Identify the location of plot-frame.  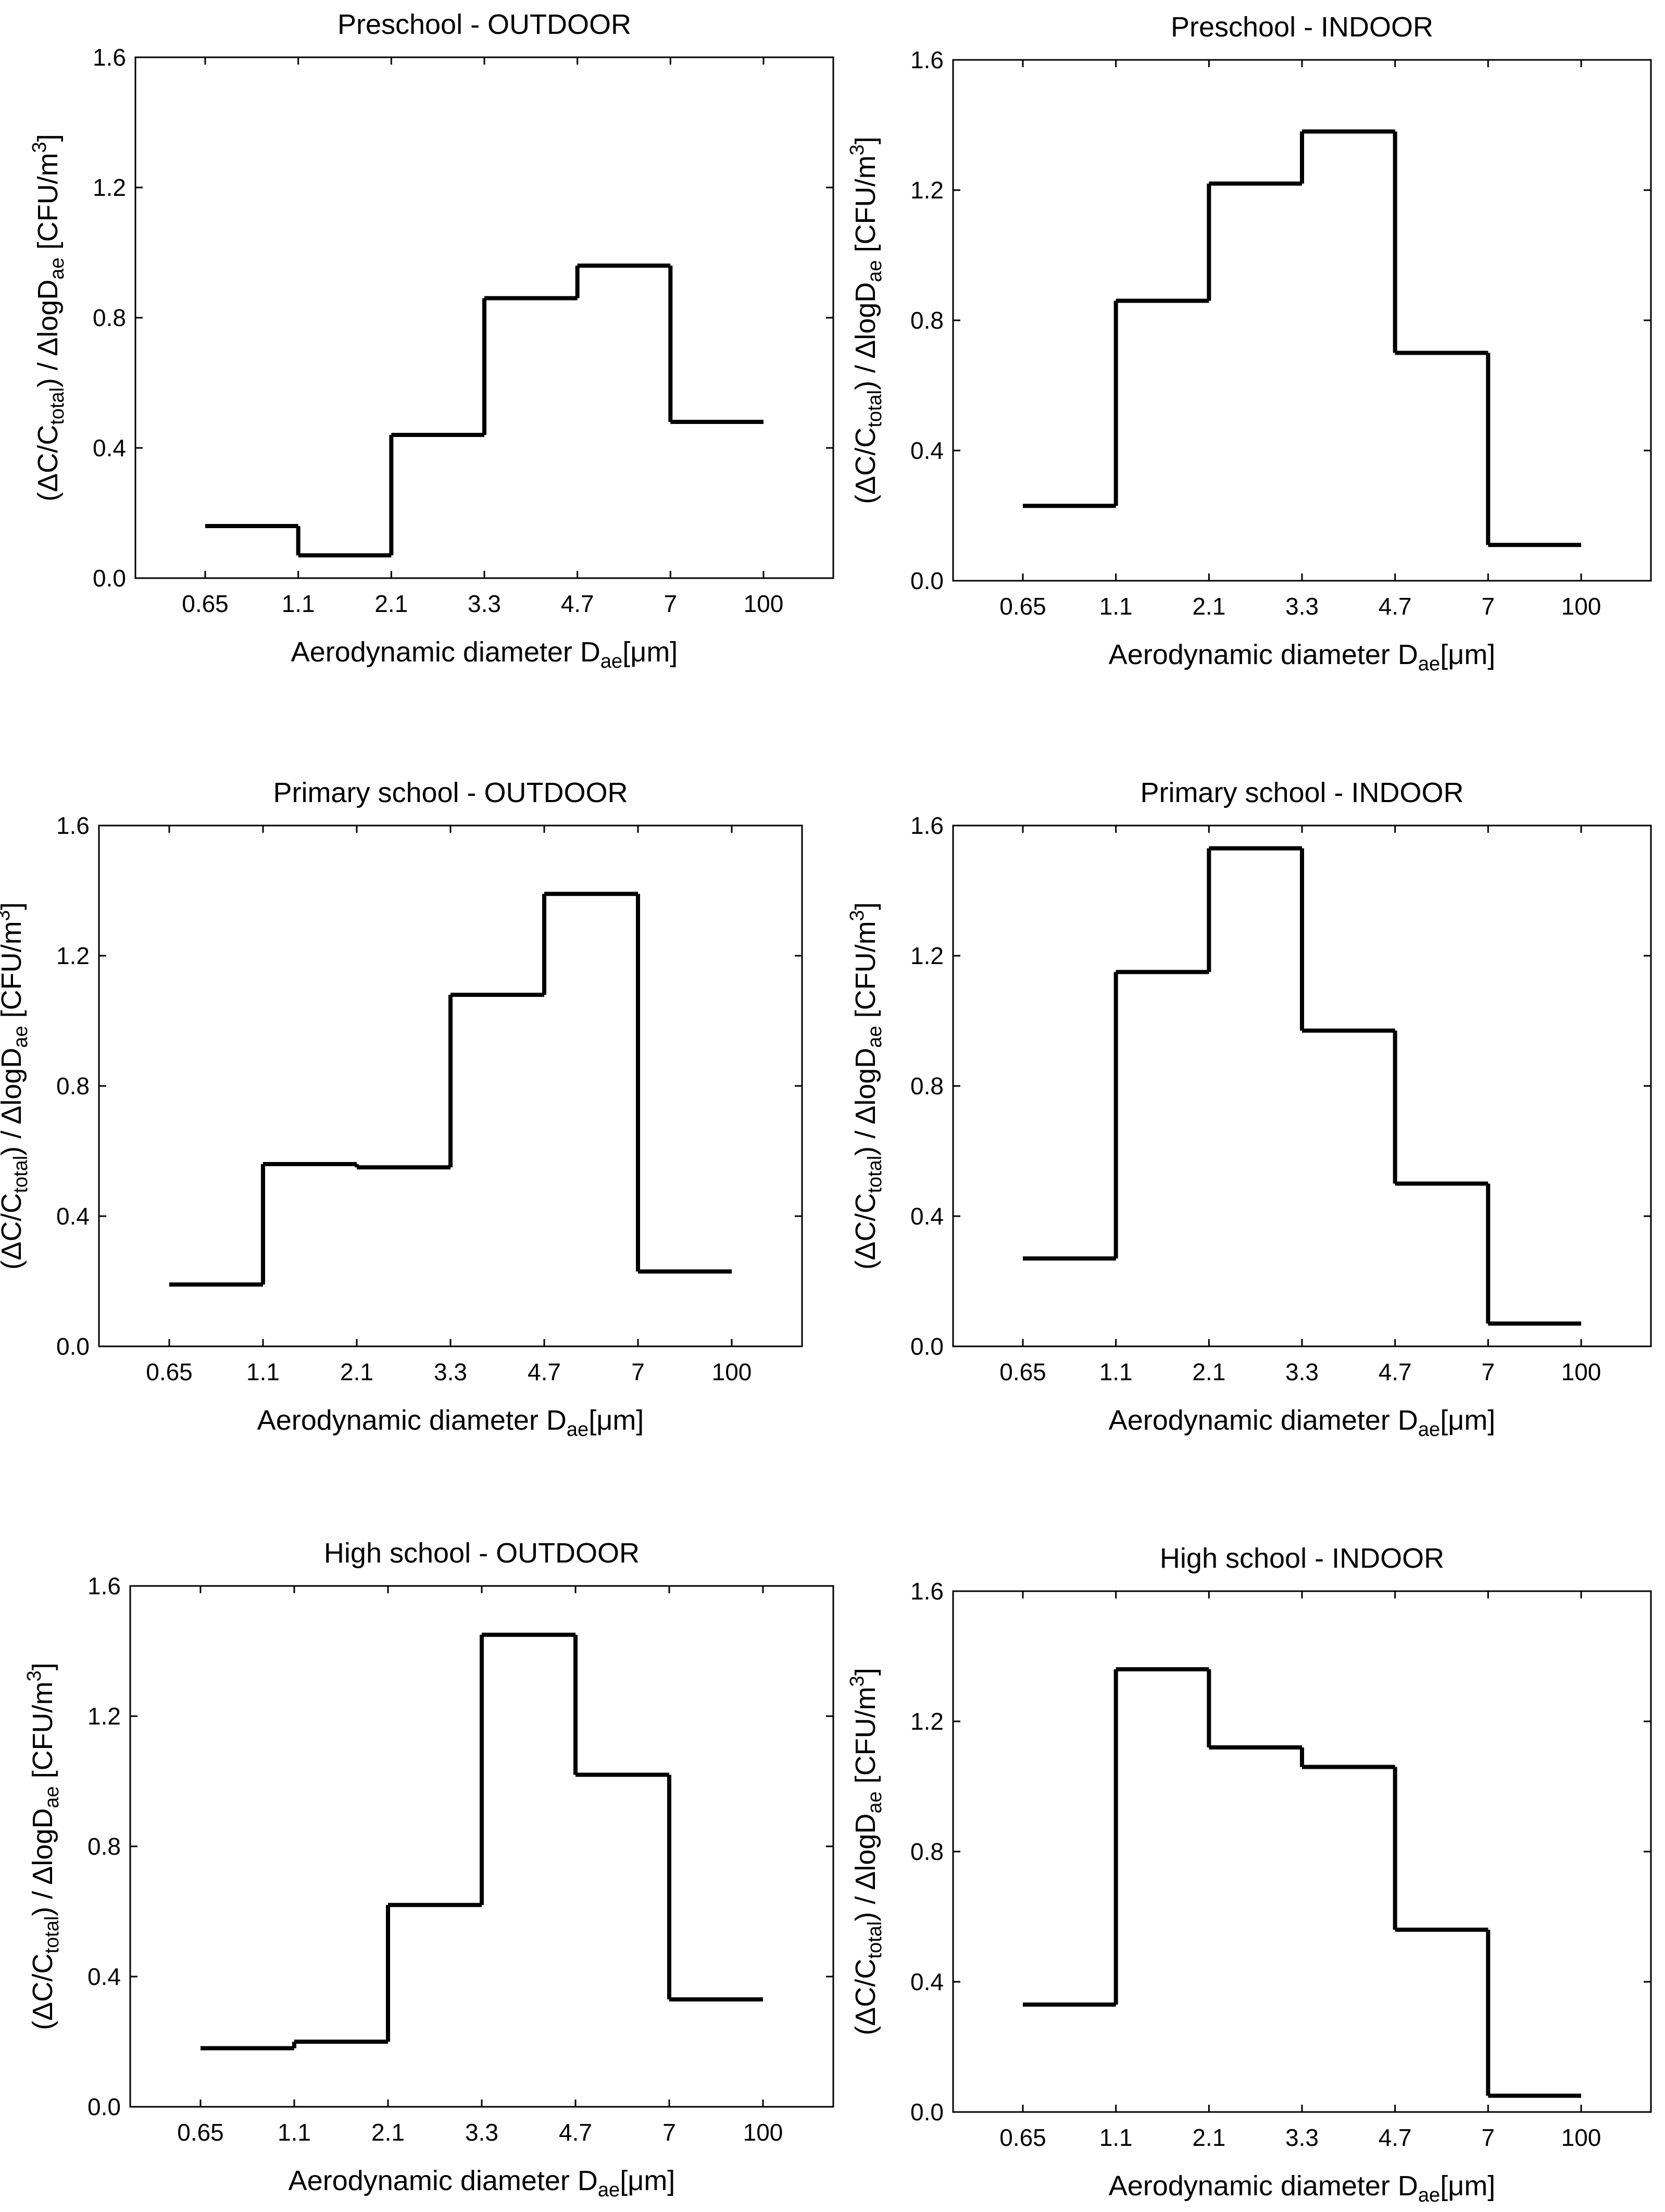
(1302, 1851).